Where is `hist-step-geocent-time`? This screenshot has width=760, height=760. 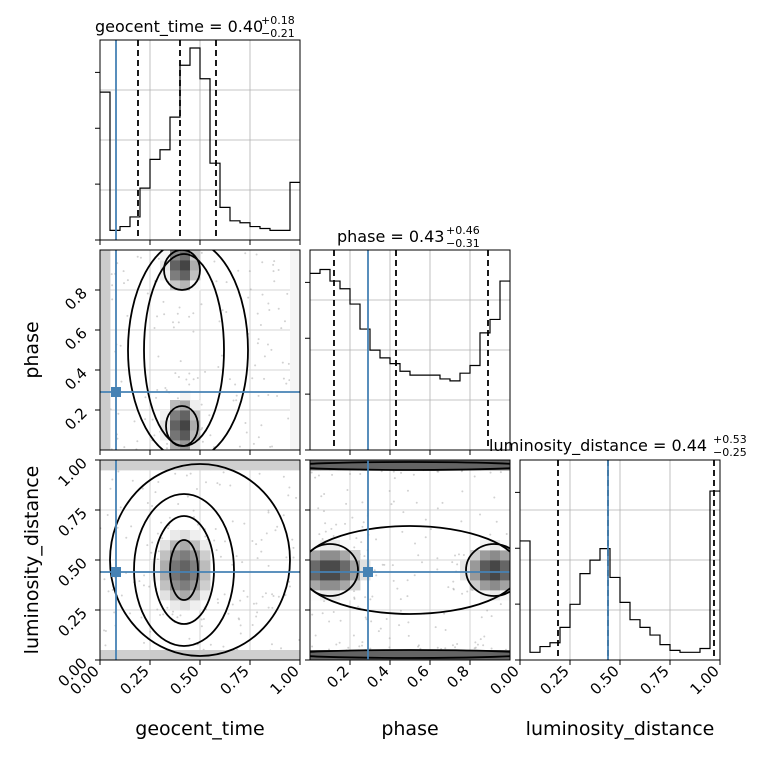 hist-step-geocent-time is located at coordinates (200, 139).